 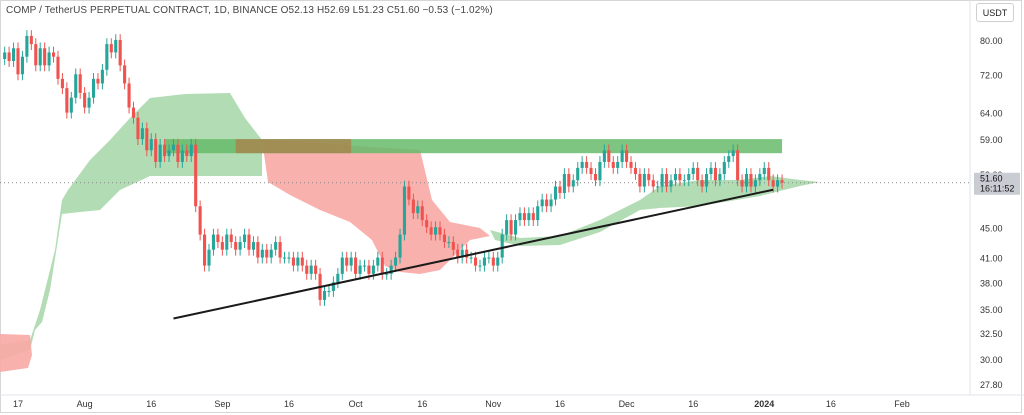 I want to click on ichimoku-cloud-bullish, so click(x=655, y=211).